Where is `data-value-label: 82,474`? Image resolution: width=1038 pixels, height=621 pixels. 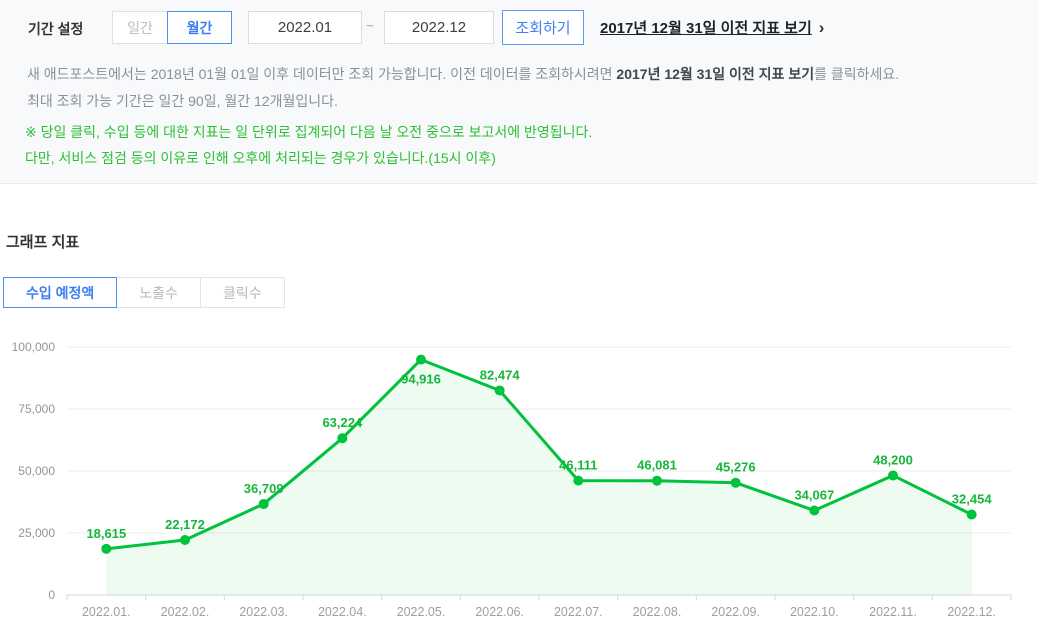
data-value-label: 82,474 is located at coordinates (500, 374).